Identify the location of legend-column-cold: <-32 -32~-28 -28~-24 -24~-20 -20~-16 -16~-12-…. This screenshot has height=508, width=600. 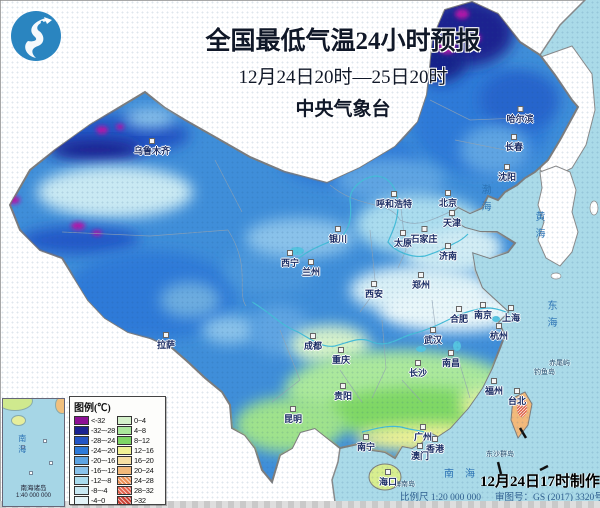
(94, 460).